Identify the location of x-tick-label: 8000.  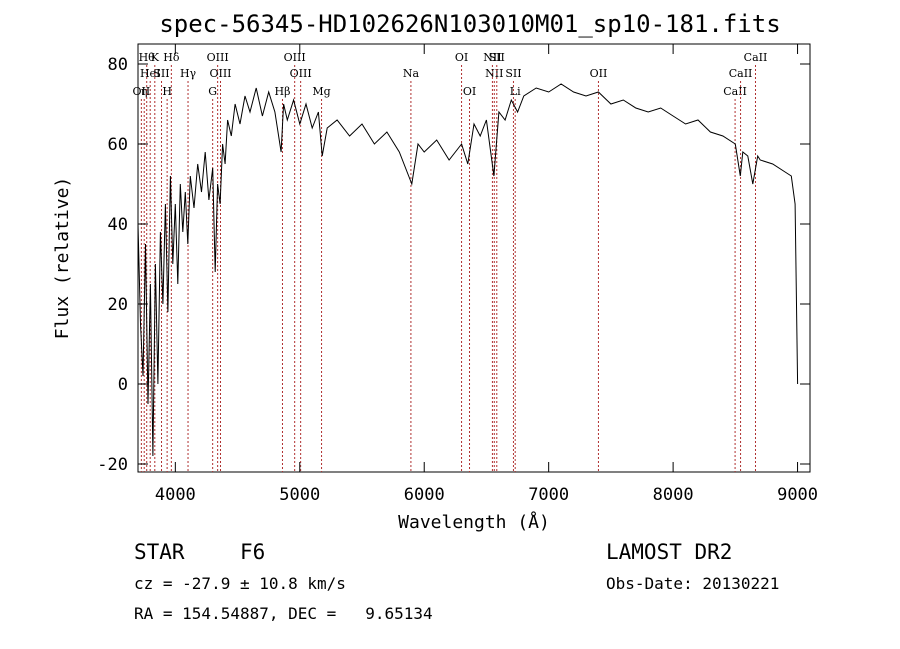
(673, 495).